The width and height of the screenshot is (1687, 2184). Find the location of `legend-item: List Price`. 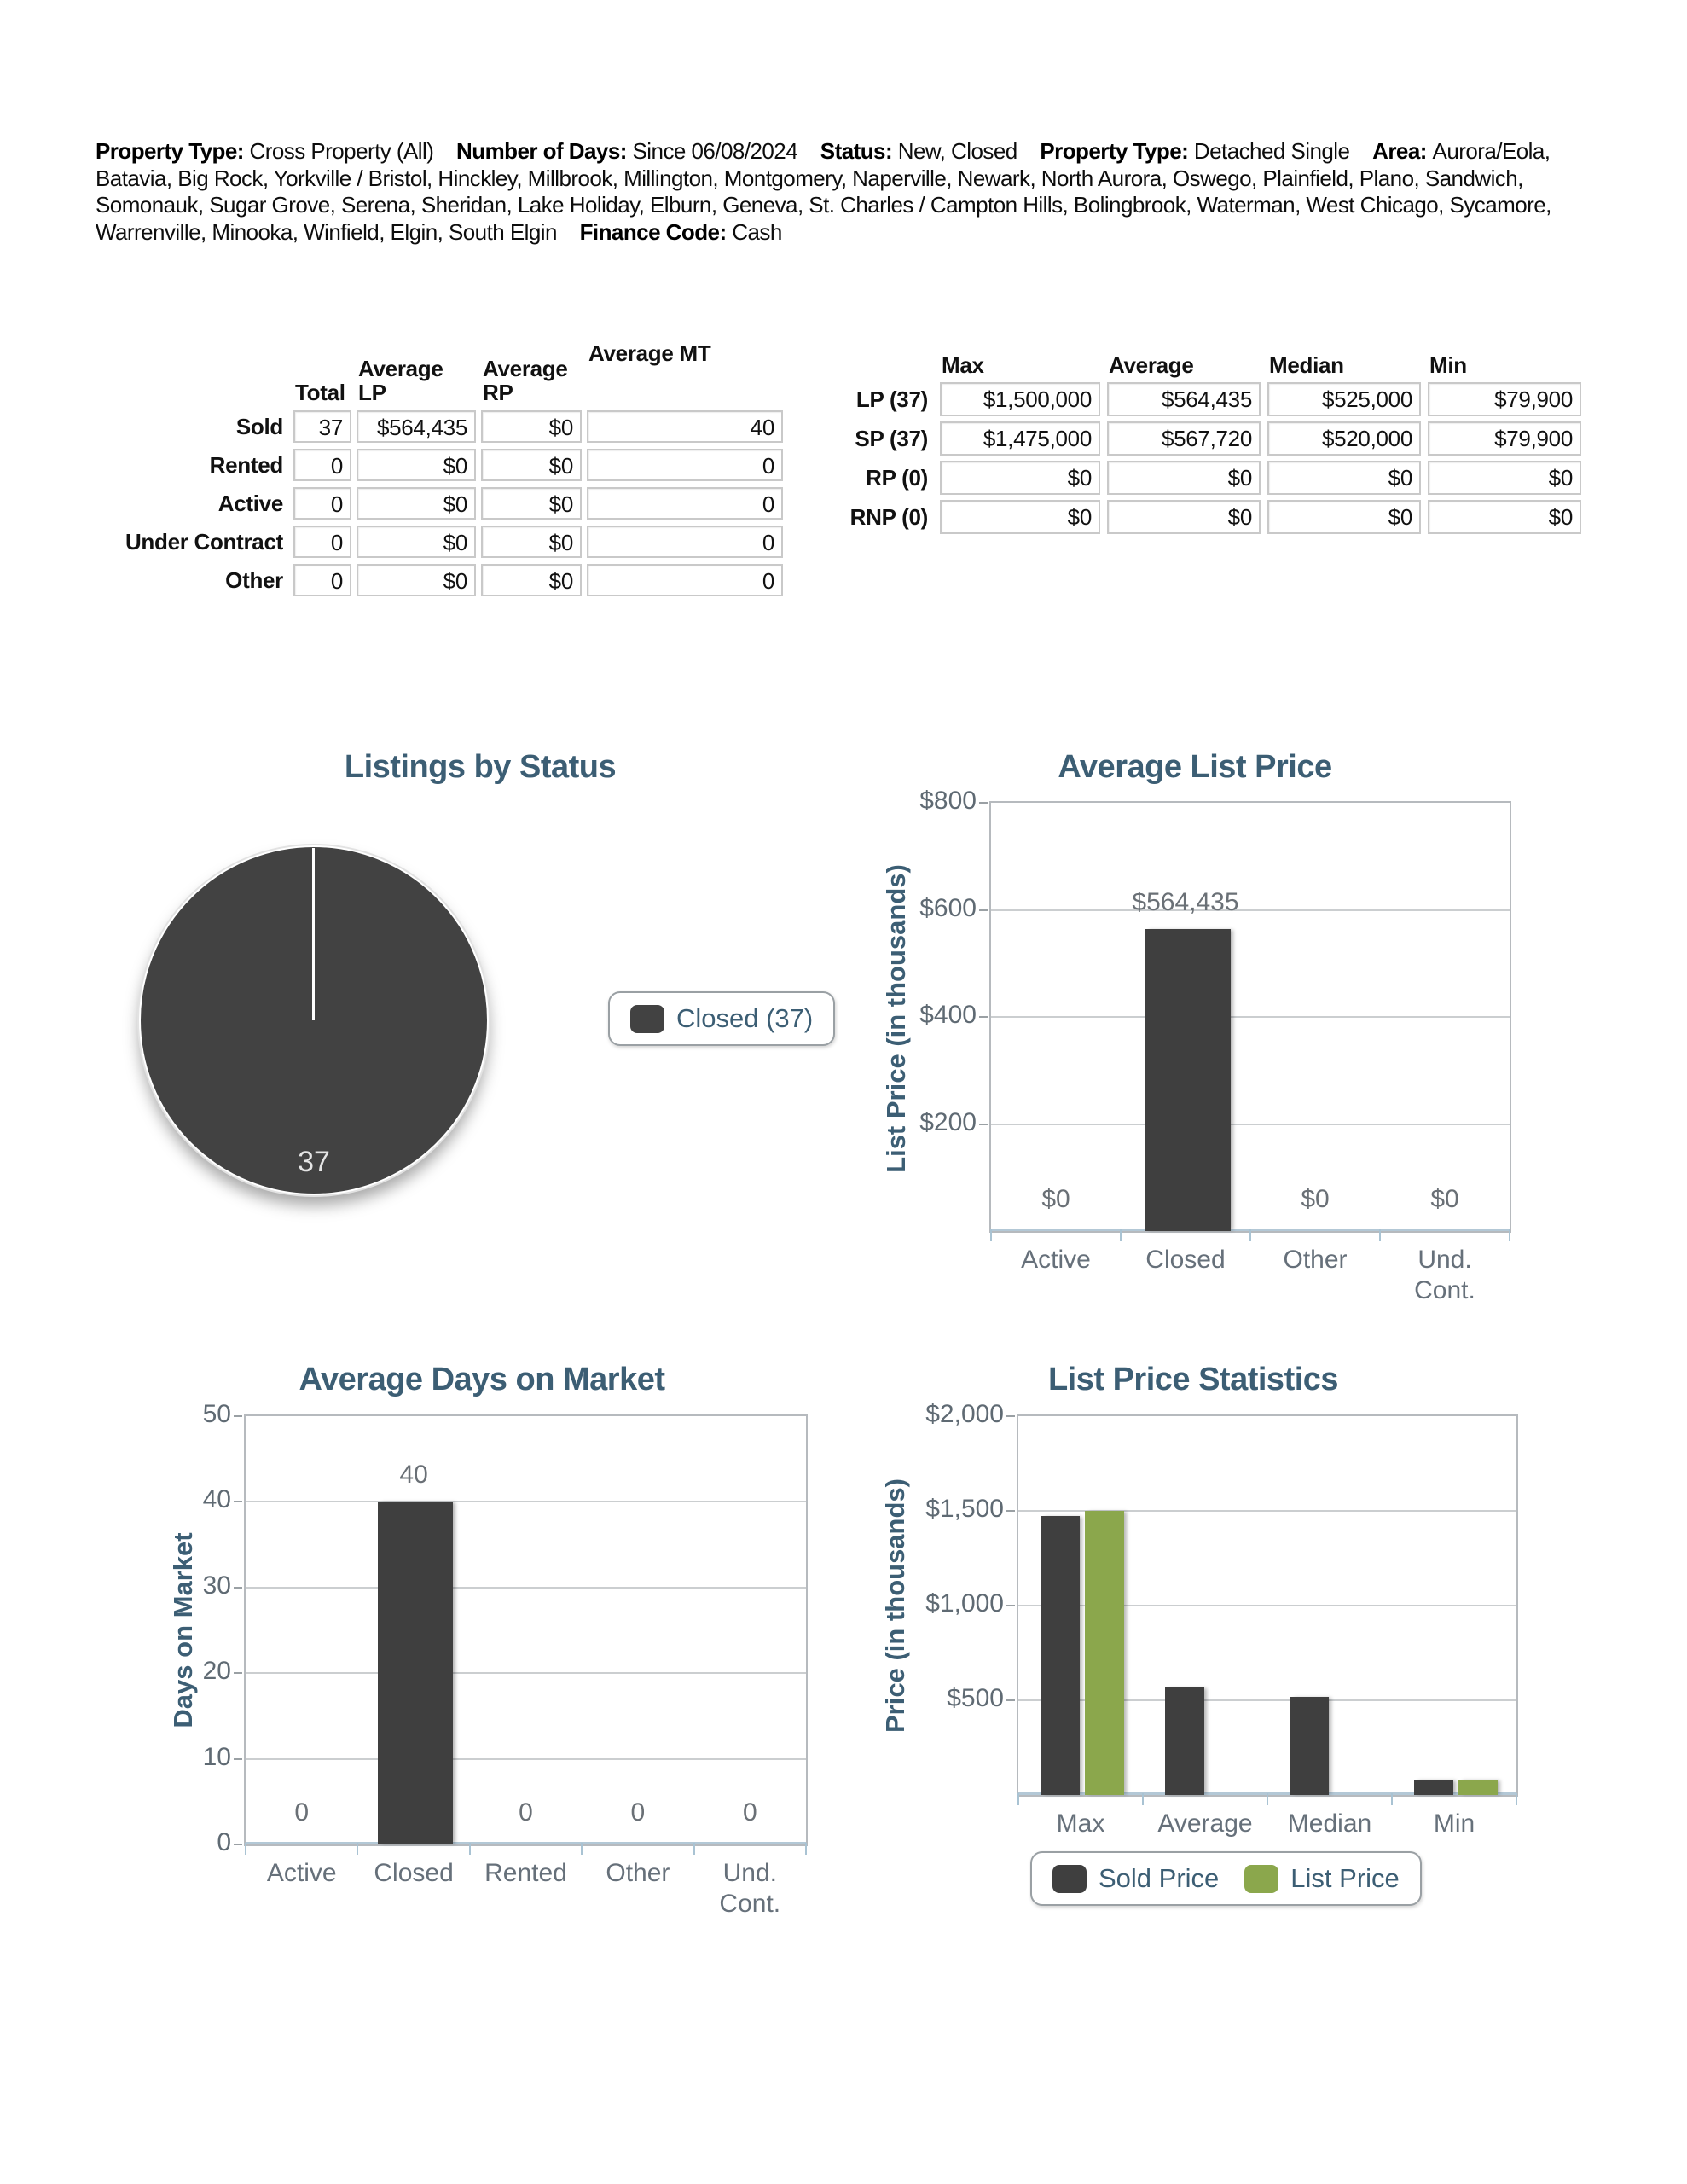

legend-item: List Price is located at coordinates (1322, 1878).